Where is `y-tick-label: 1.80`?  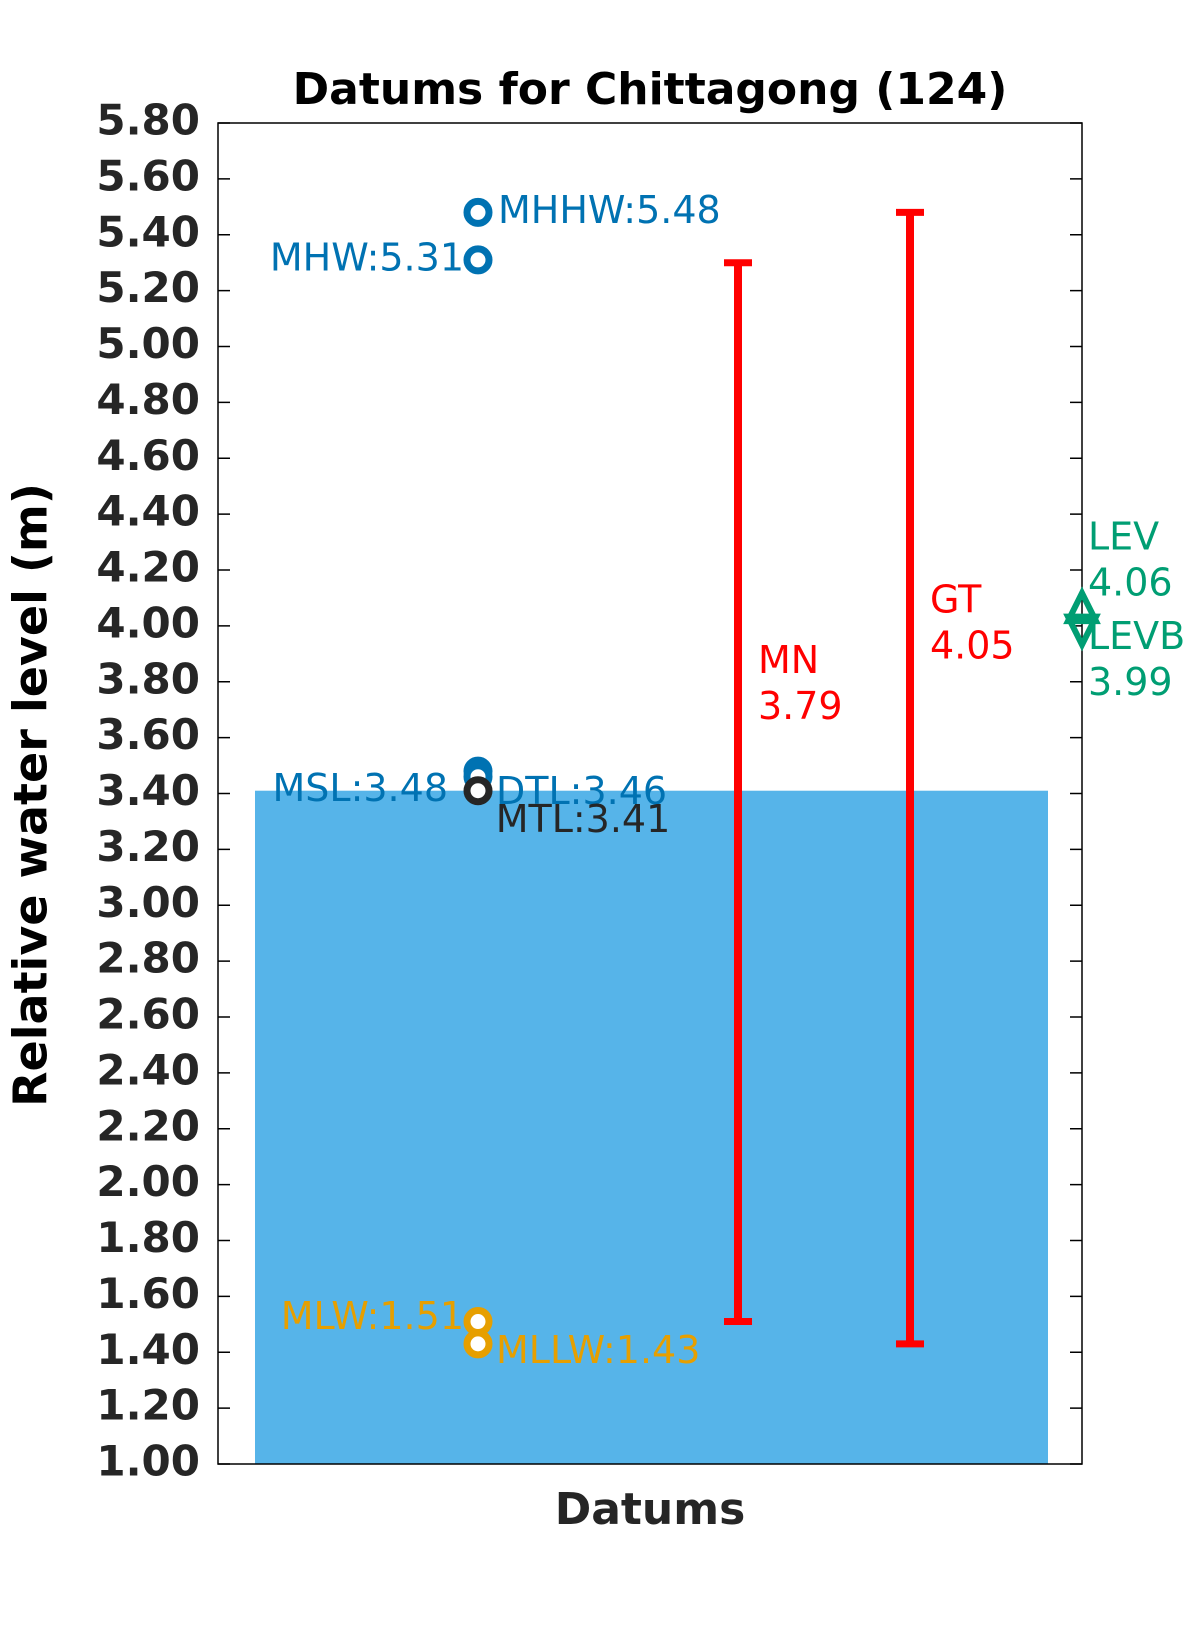 y-tick-label: 1.80 is located at coordinates (148, 1237).